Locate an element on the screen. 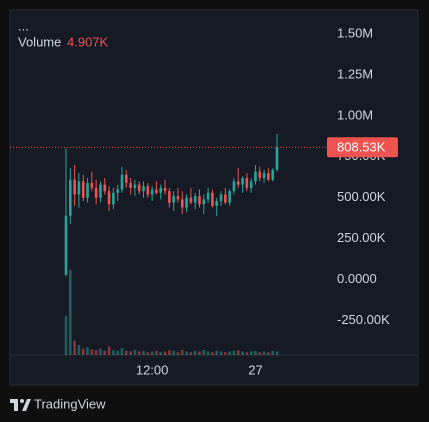 This screenshot has height=422, width=429. volume-value: 4.907K is located at coordinates (88, 41).